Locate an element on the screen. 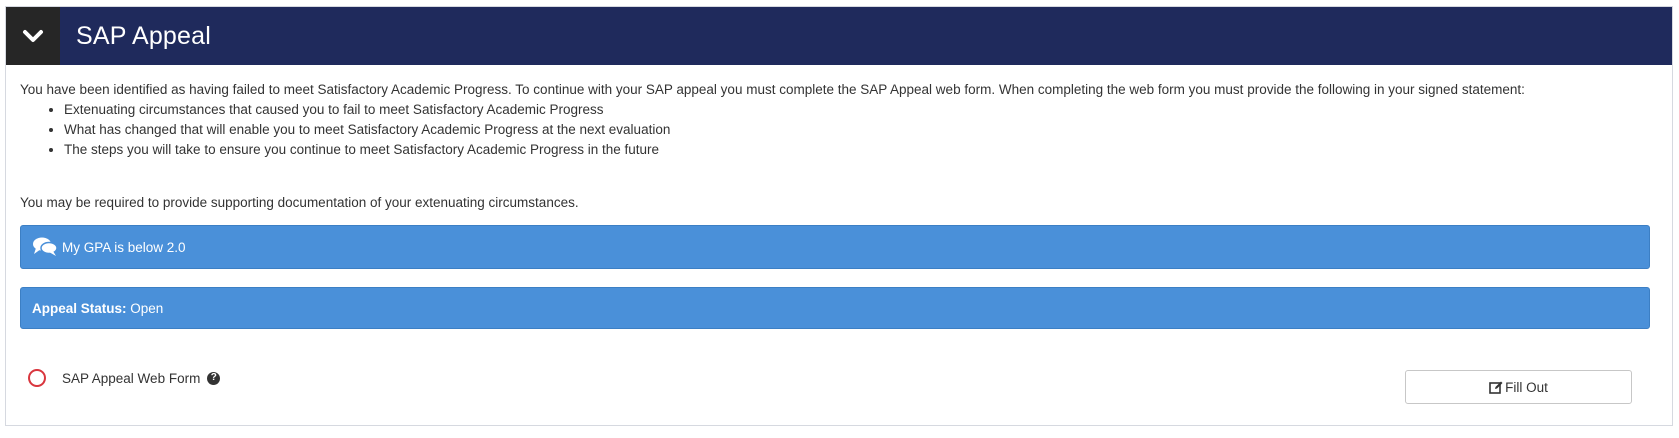 The image size is (1679, 438). collapse-toggle-button is located at coordinates (33, 36).